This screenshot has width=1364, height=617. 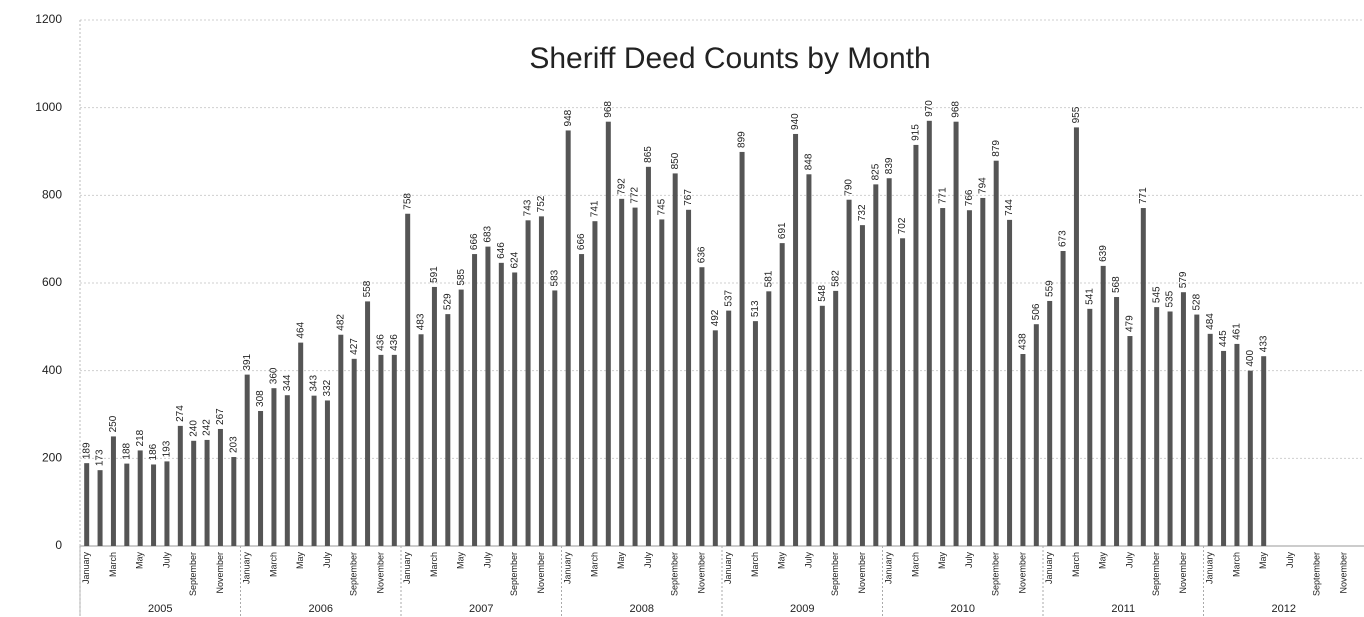 What do you see at coordinates (969, 197) in the screenshot?
I see `value-label: 766` at bounding box center [969, 197].